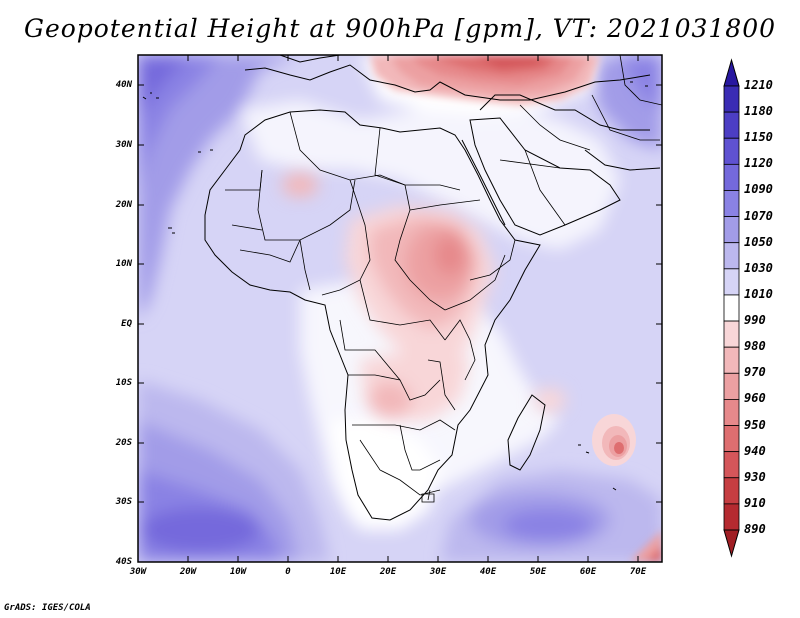  I want to click on x-tick-label: 30W, so click(138, 572).